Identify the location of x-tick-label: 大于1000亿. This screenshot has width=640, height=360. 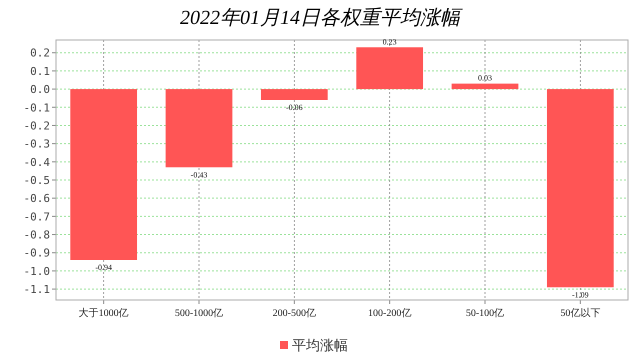
(103, 313).